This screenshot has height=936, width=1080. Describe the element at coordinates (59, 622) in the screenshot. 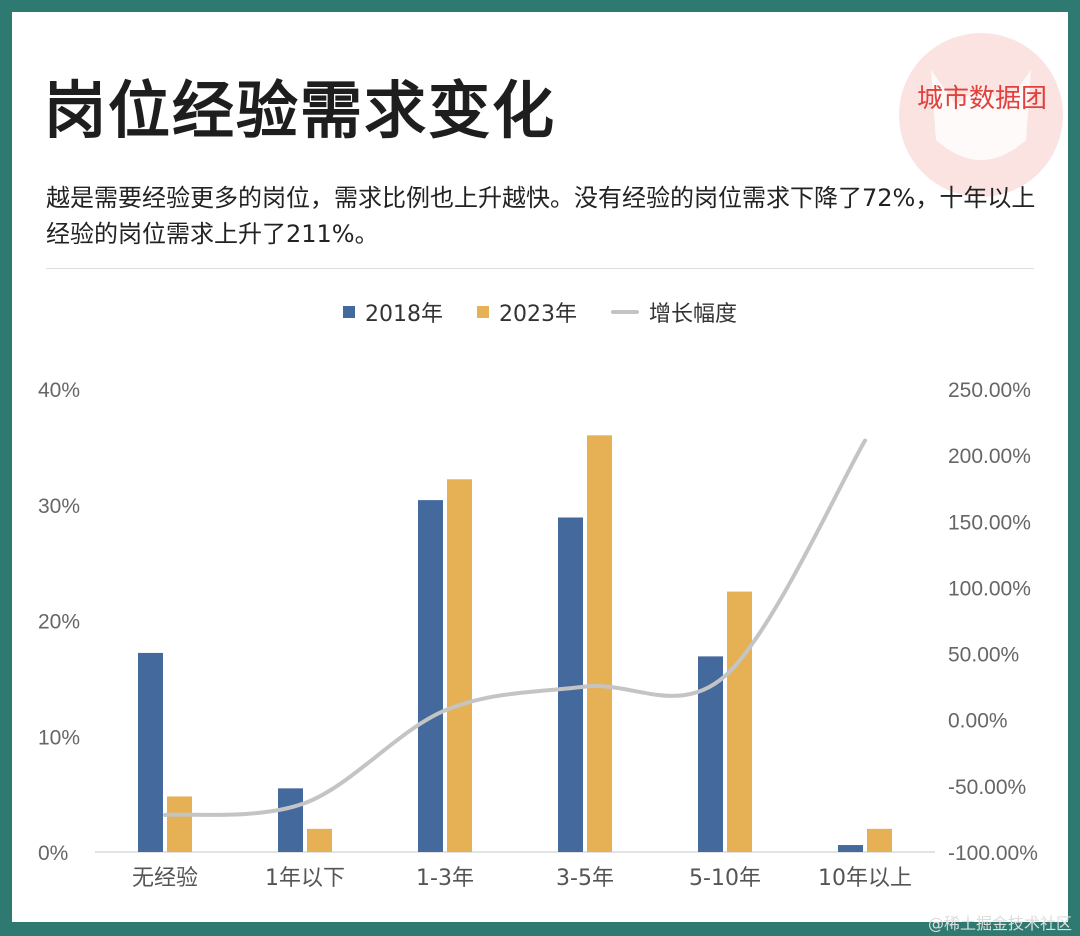

I see `y-tick-label: 20%` at that location.